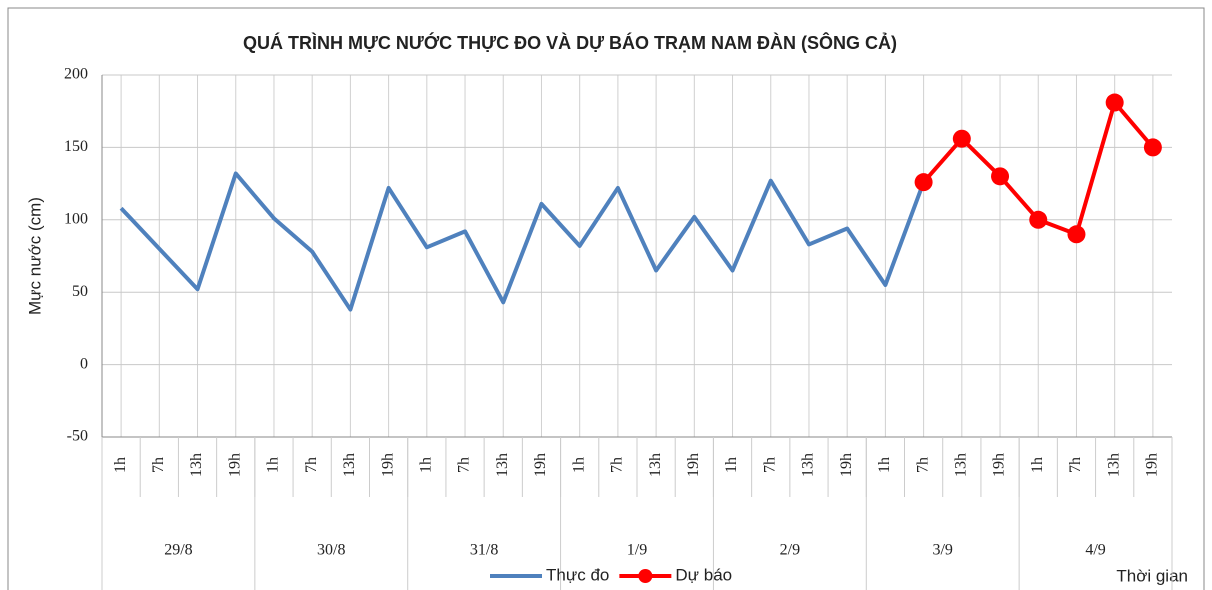  Describe the element at coordinates (1095, 550) in the screenshot. I see `group-label: 4/9` at that location.